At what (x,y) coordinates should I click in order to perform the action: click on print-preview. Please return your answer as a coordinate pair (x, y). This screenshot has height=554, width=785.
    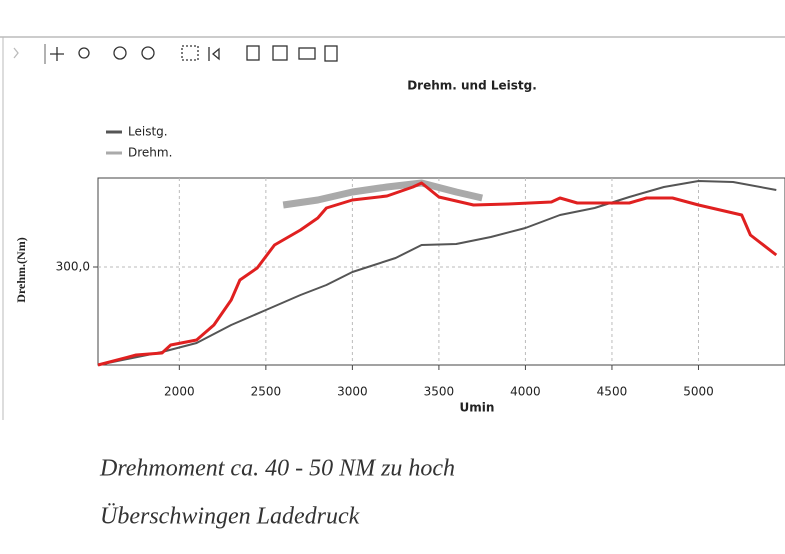
    Looking at the image, I should click on (331, 53).